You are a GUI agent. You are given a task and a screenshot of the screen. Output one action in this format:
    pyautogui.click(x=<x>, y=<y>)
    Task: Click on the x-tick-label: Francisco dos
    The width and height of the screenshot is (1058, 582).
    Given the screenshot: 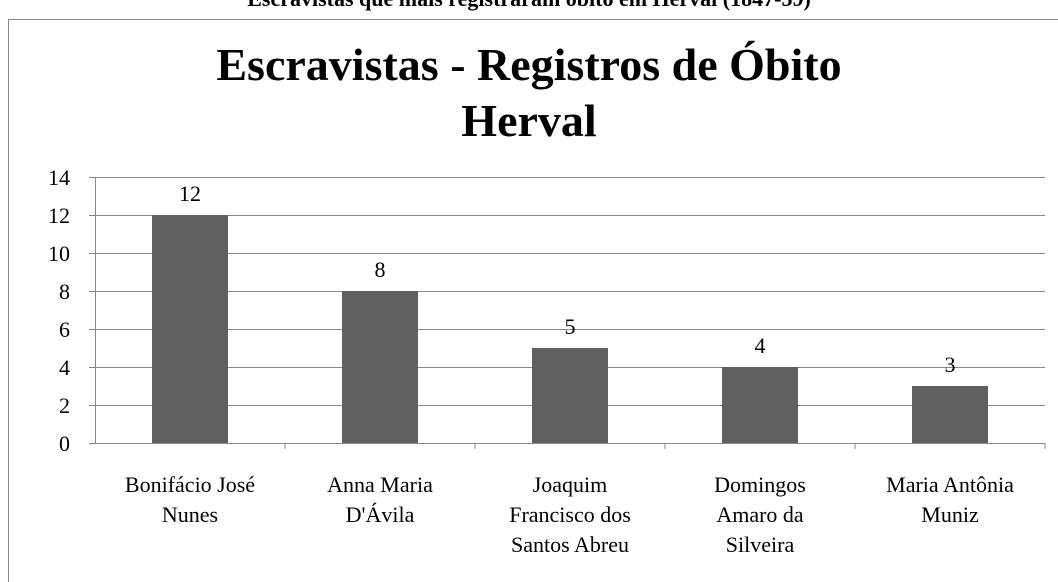 What is the action you would take?
    pyautogui.click(x=570, y=514)
    